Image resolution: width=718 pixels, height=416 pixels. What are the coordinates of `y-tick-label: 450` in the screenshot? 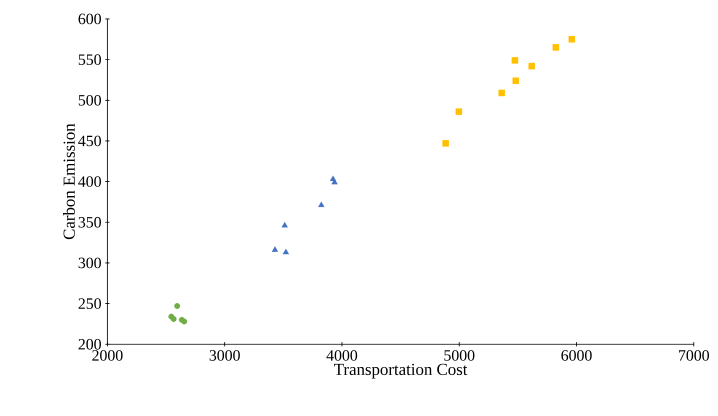 It's located at (89, 141).